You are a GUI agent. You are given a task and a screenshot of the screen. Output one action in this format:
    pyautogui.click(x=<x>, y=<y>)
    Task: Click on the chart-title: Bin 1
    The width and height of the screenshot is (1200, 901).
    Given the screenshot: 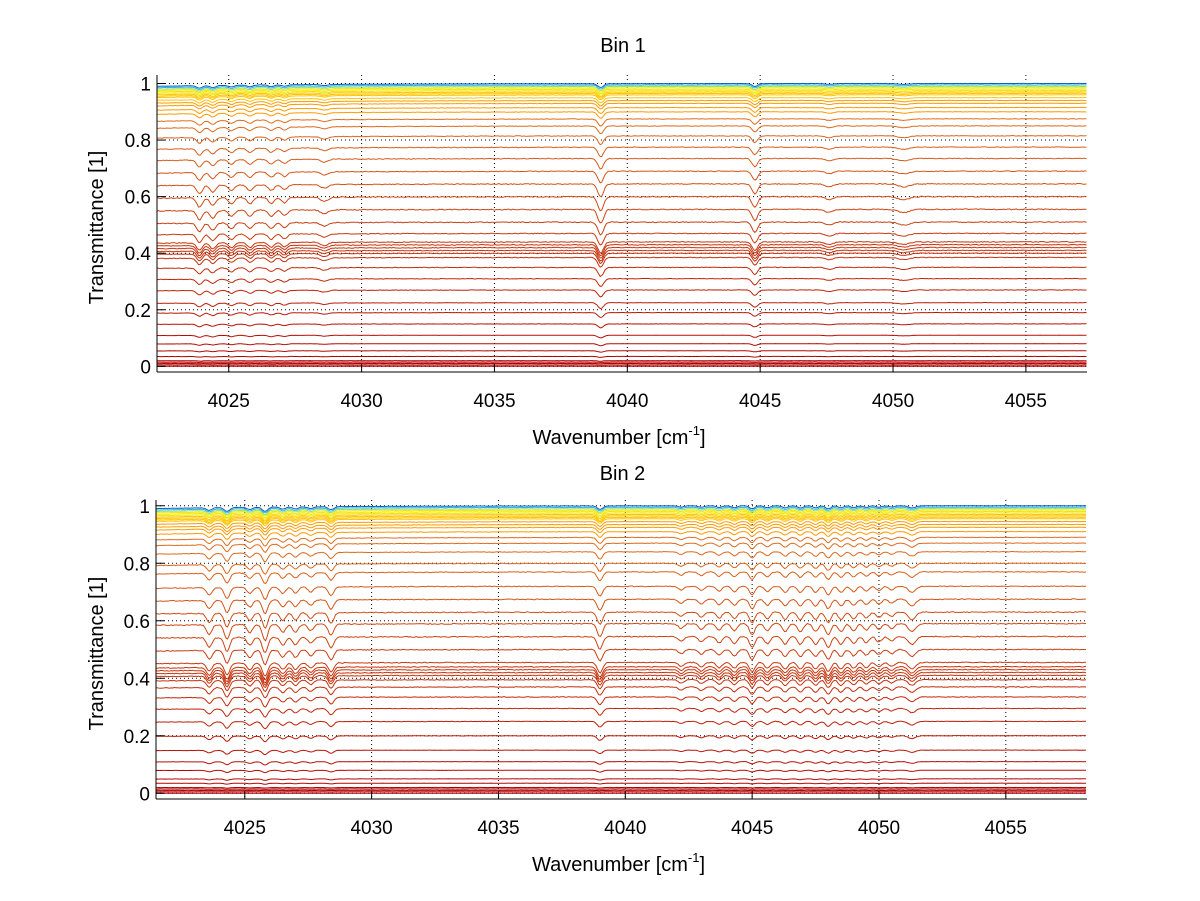 What is the action you would take?
    pyautogui.click(x=623, y=46)
    